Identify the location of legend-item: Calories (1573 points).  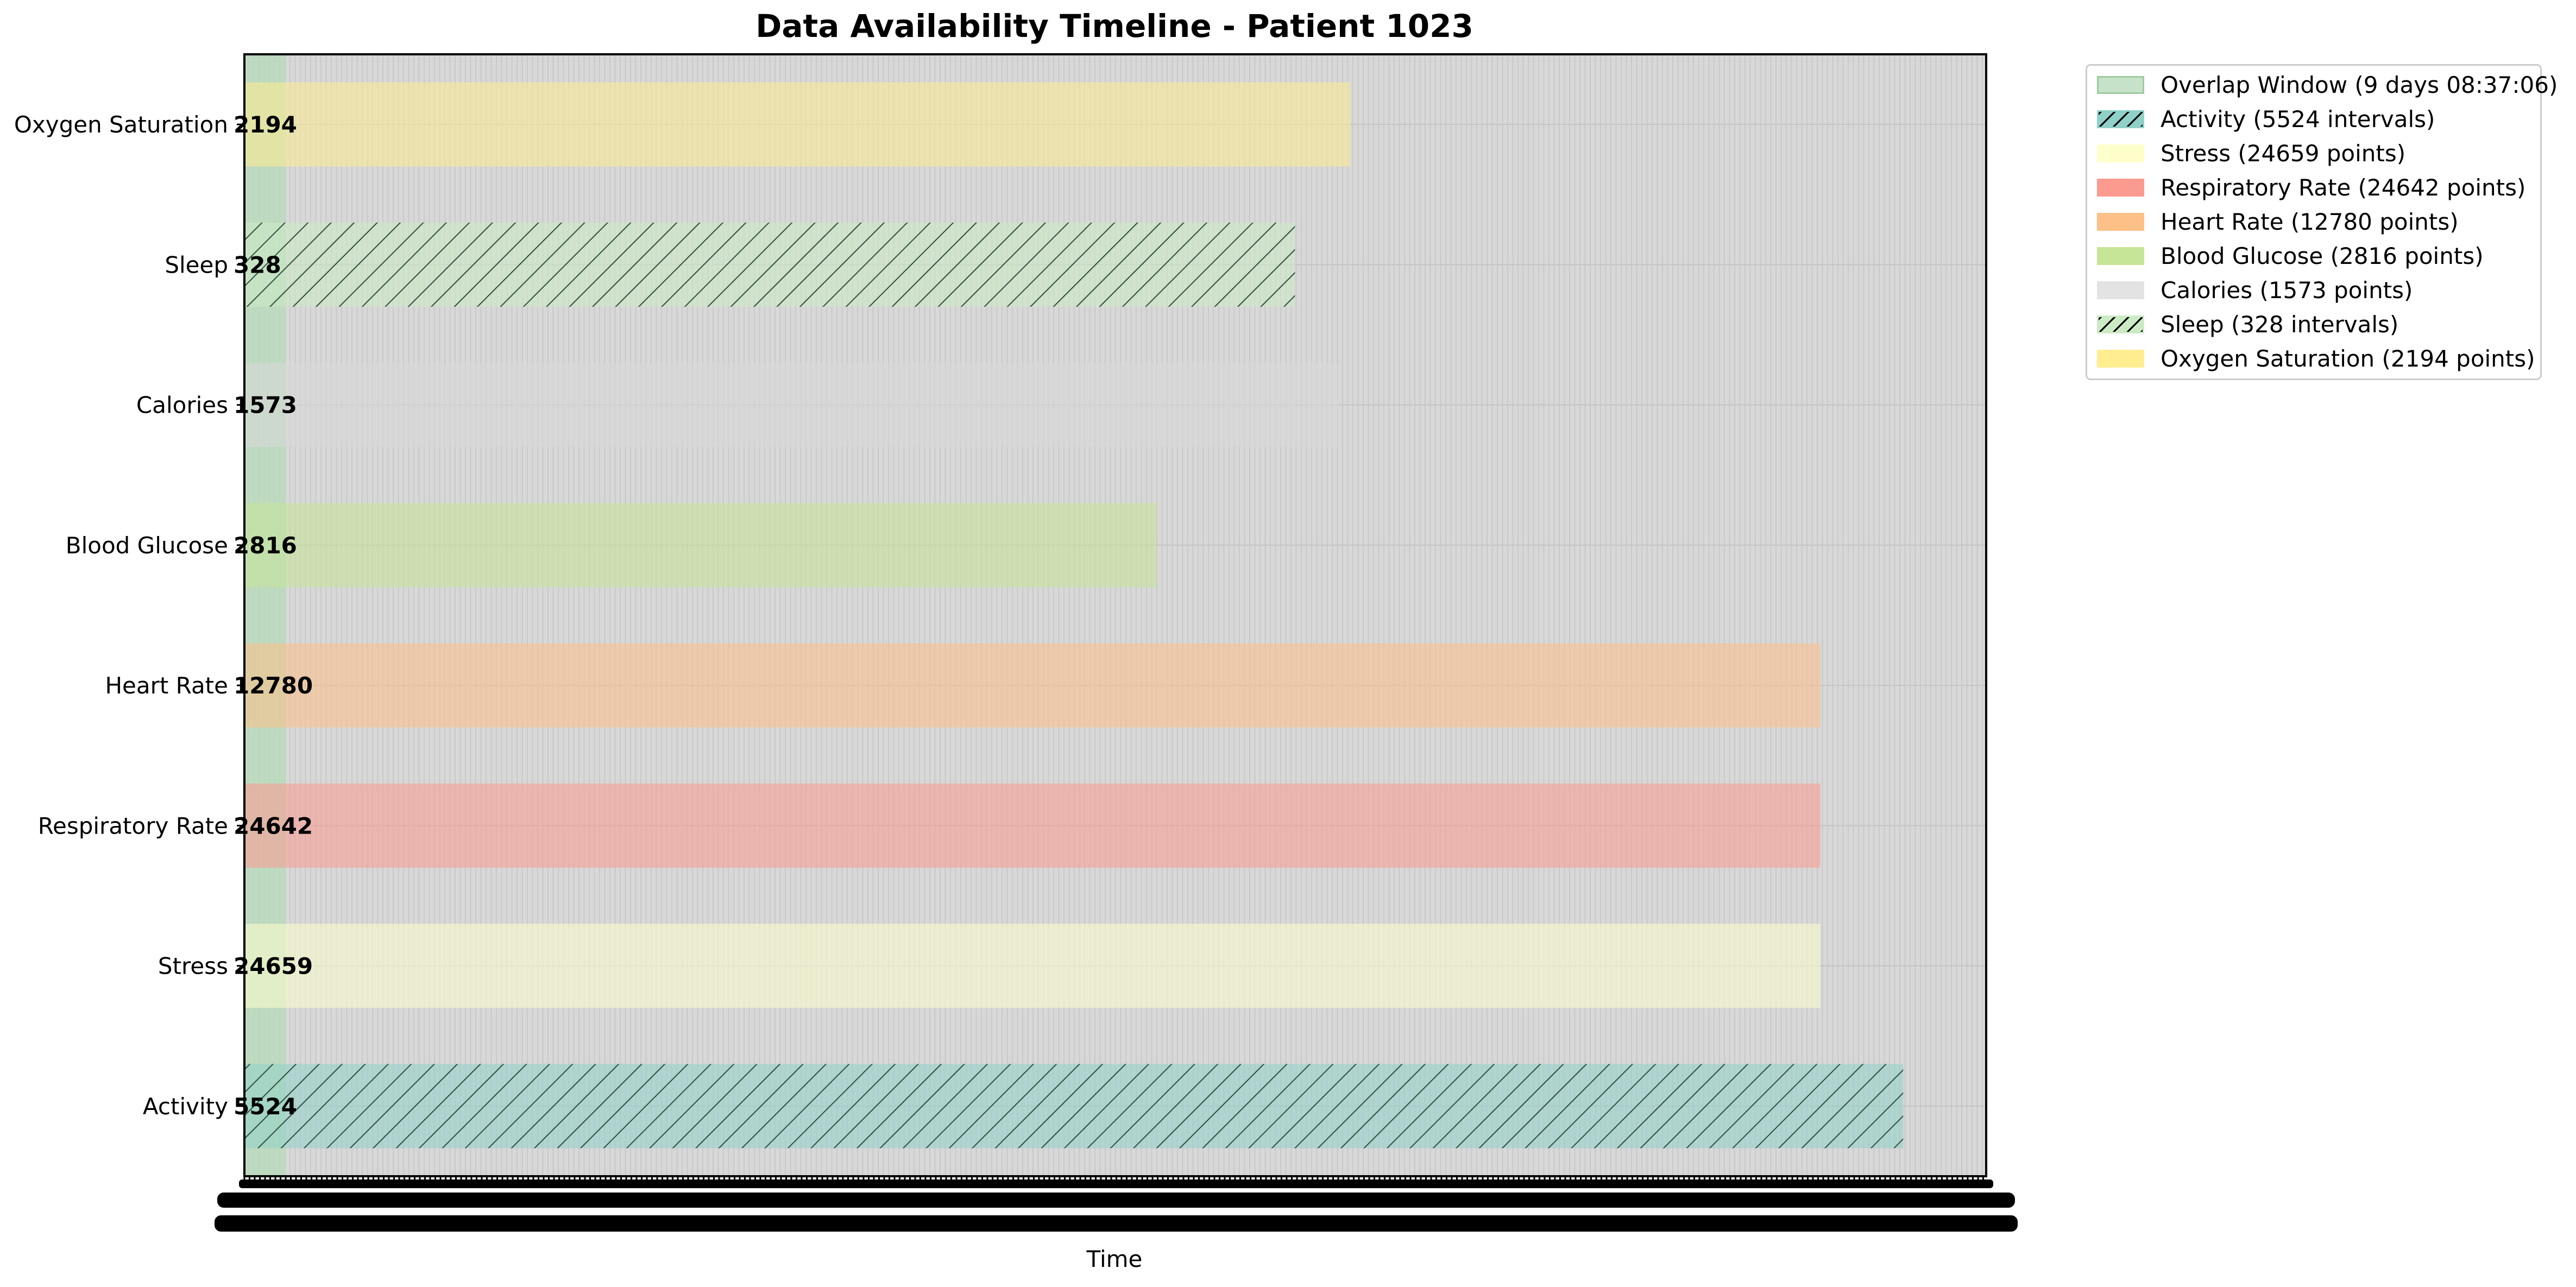
(2314, 291).